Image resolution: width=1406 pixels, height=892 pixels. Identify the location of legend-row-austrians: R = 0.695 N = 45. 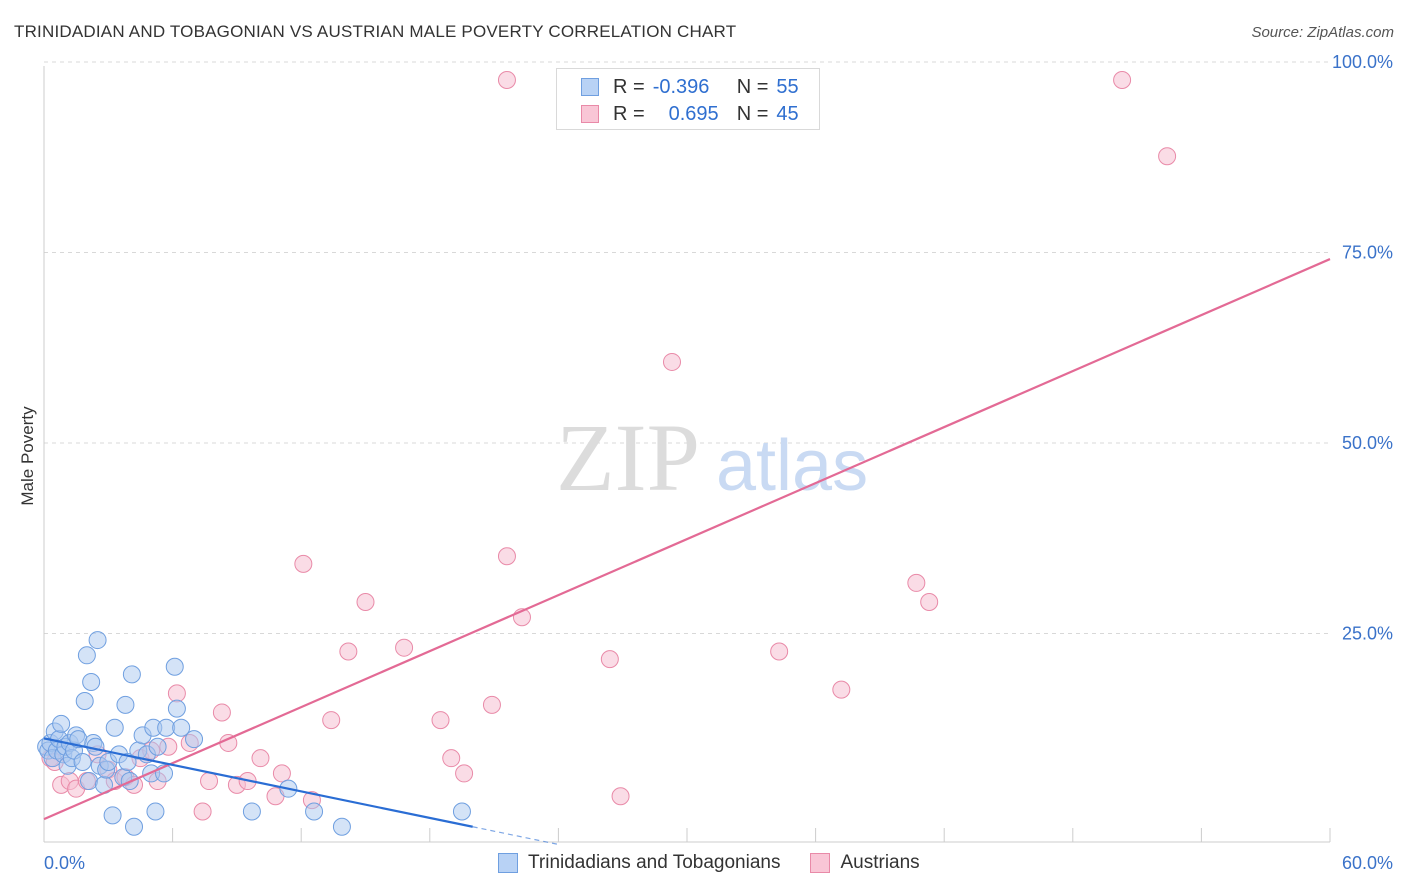
(690, 114).